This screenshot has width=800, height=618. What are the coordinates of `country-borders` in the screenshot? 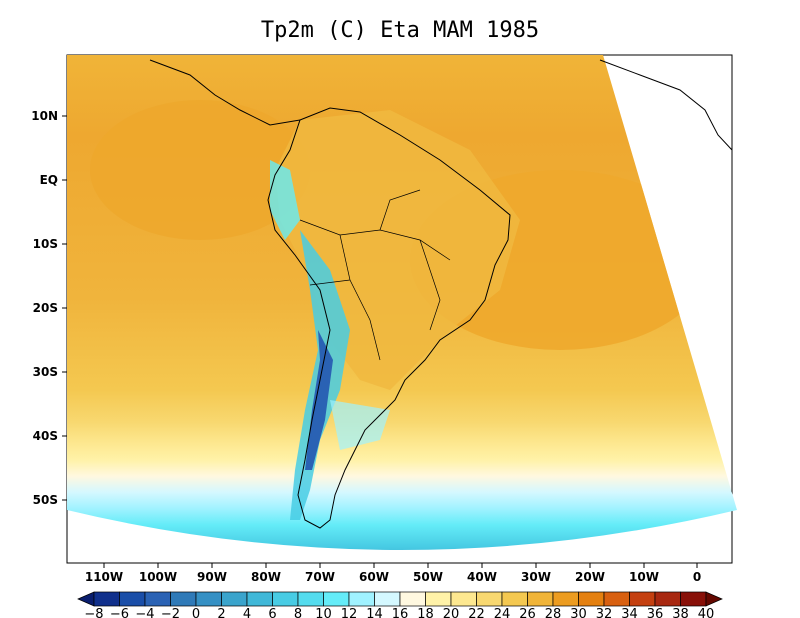 It's located at (375, 275).